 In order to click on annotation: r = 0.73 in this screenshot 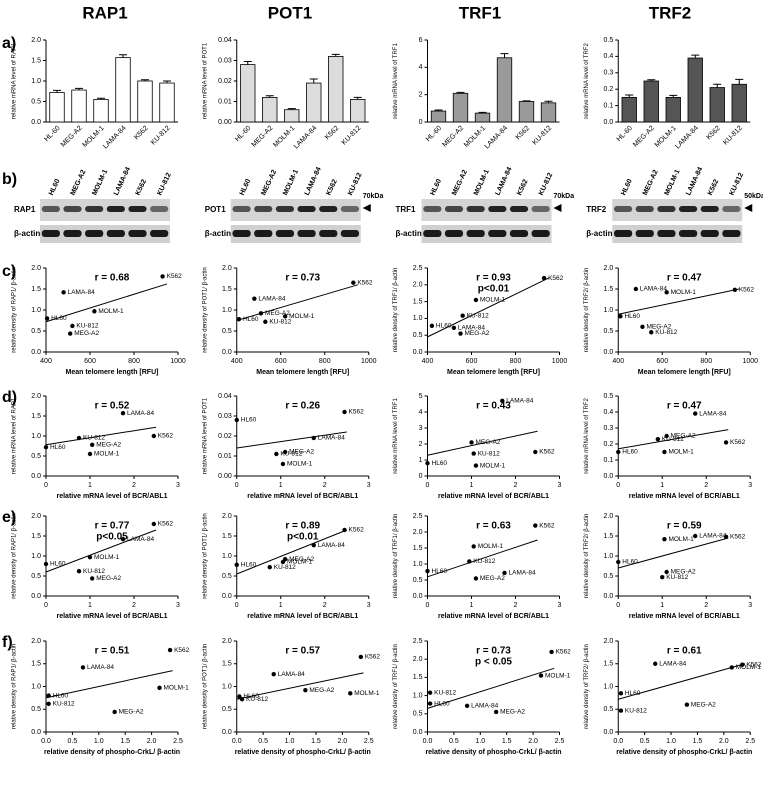, I will do `click(302, 278)`.